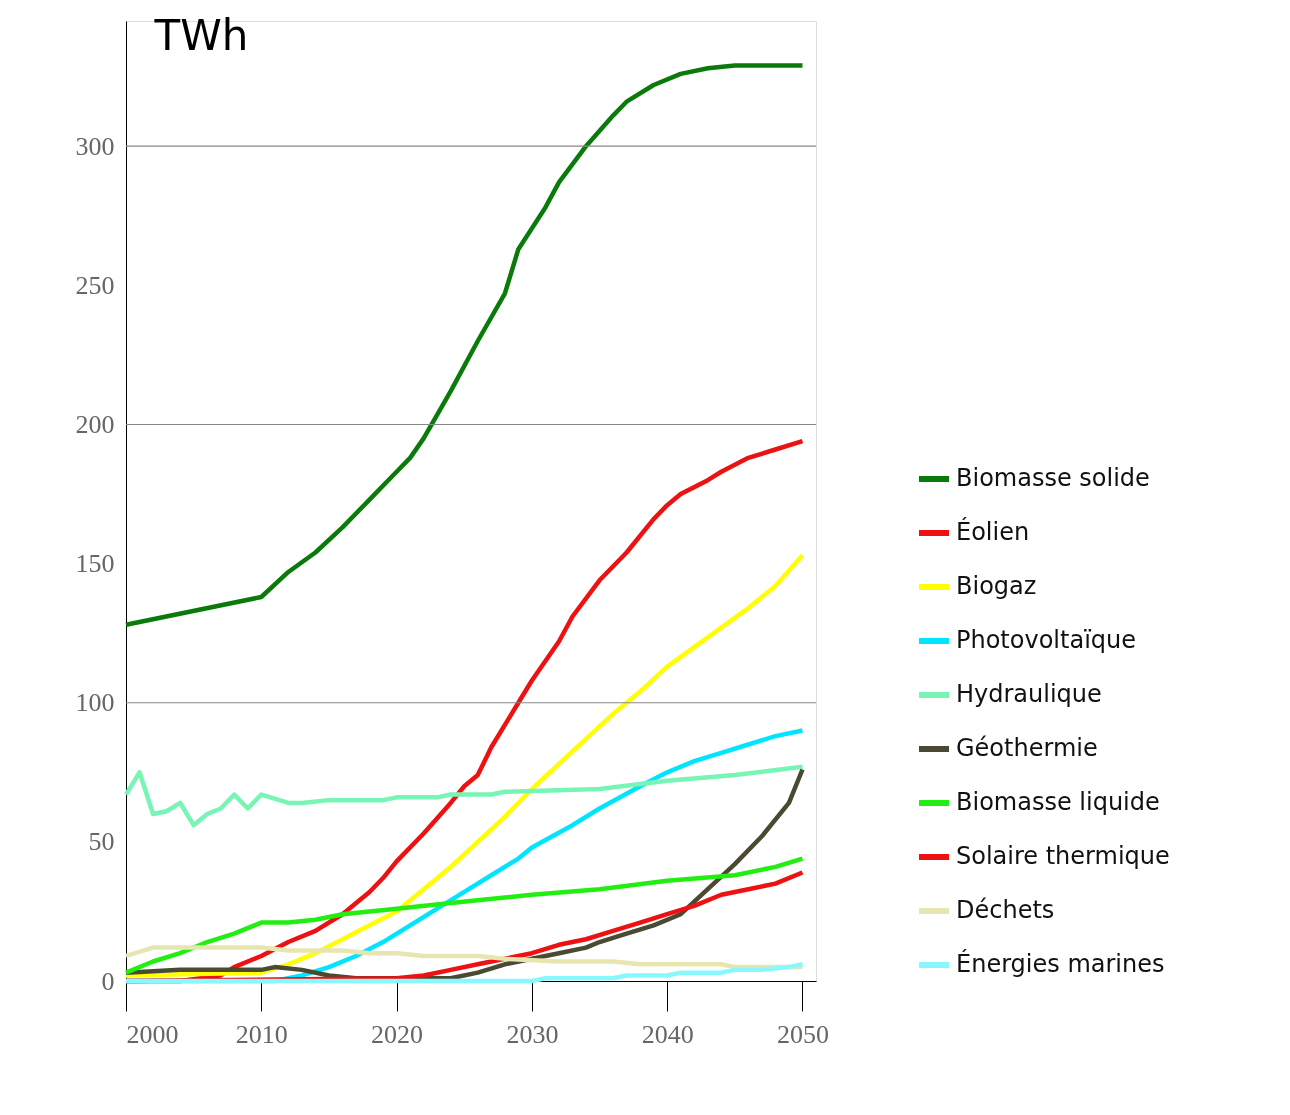 This screenshot has width=1290, height=1115. What do you see at coordinates (95, 703) in the screenshot?
I see `y-tick-label: 100` at bounding box center [95, 703].